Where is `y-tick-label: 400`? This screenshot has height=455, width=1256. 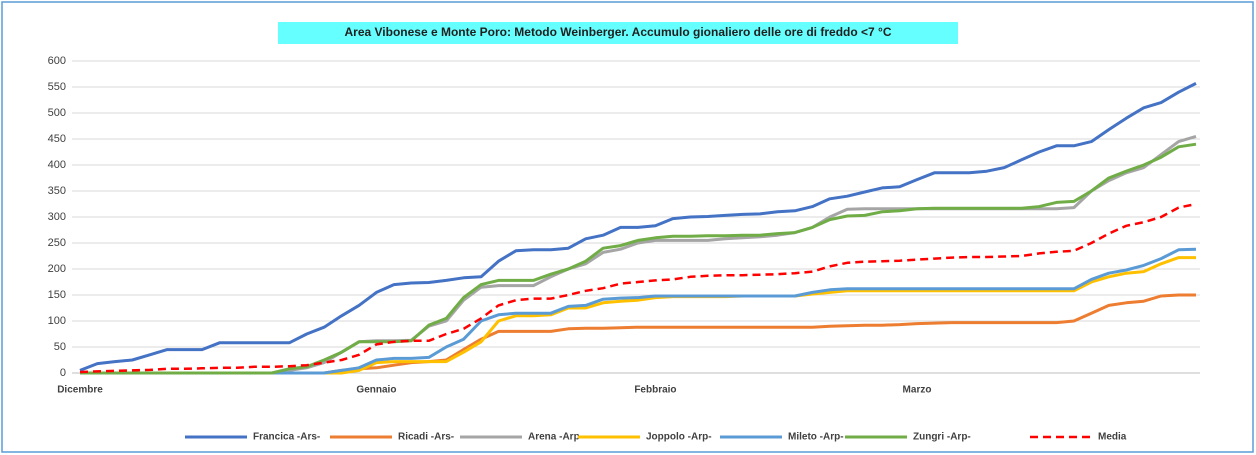
y-tick-label: 400 is located at coordinates (57, 165).